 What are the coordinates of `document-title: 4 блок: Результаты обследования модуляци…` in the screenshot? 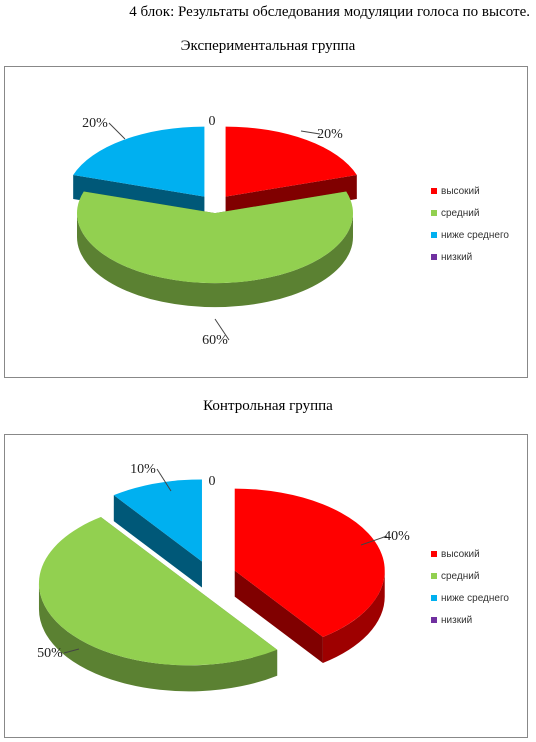 It's located at (329, 12).